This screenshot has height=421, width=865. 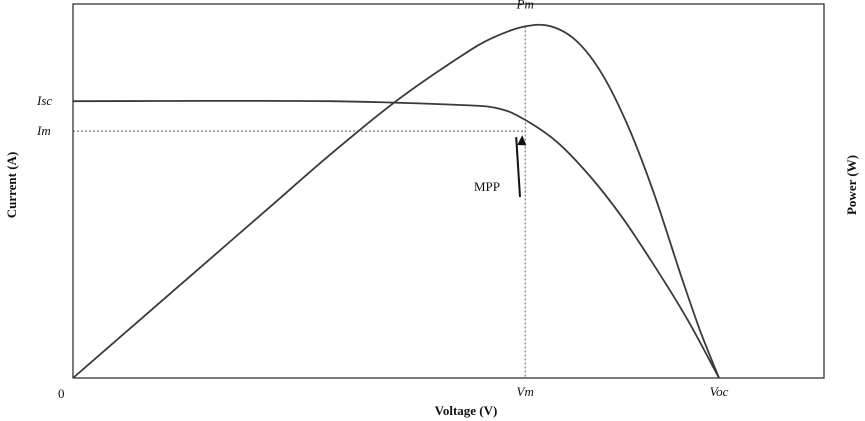 I want to click on y-tick-label-im: Im, so click(x=43, y=130).